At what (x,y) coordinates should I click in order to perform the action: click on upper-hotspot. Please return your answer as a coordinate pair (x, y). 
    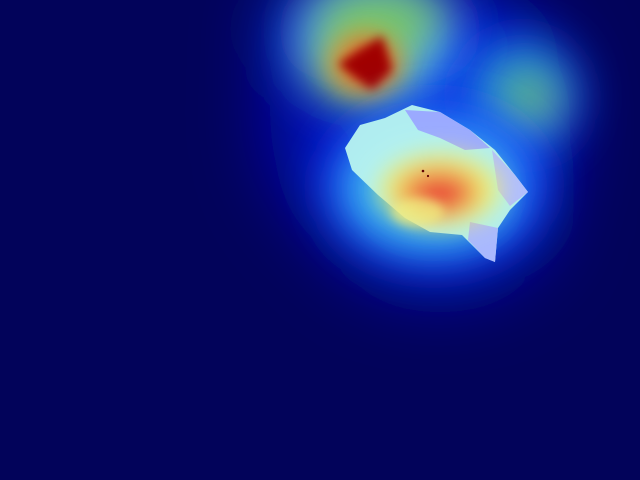
    Looking at the image, I should click on (375, 55).